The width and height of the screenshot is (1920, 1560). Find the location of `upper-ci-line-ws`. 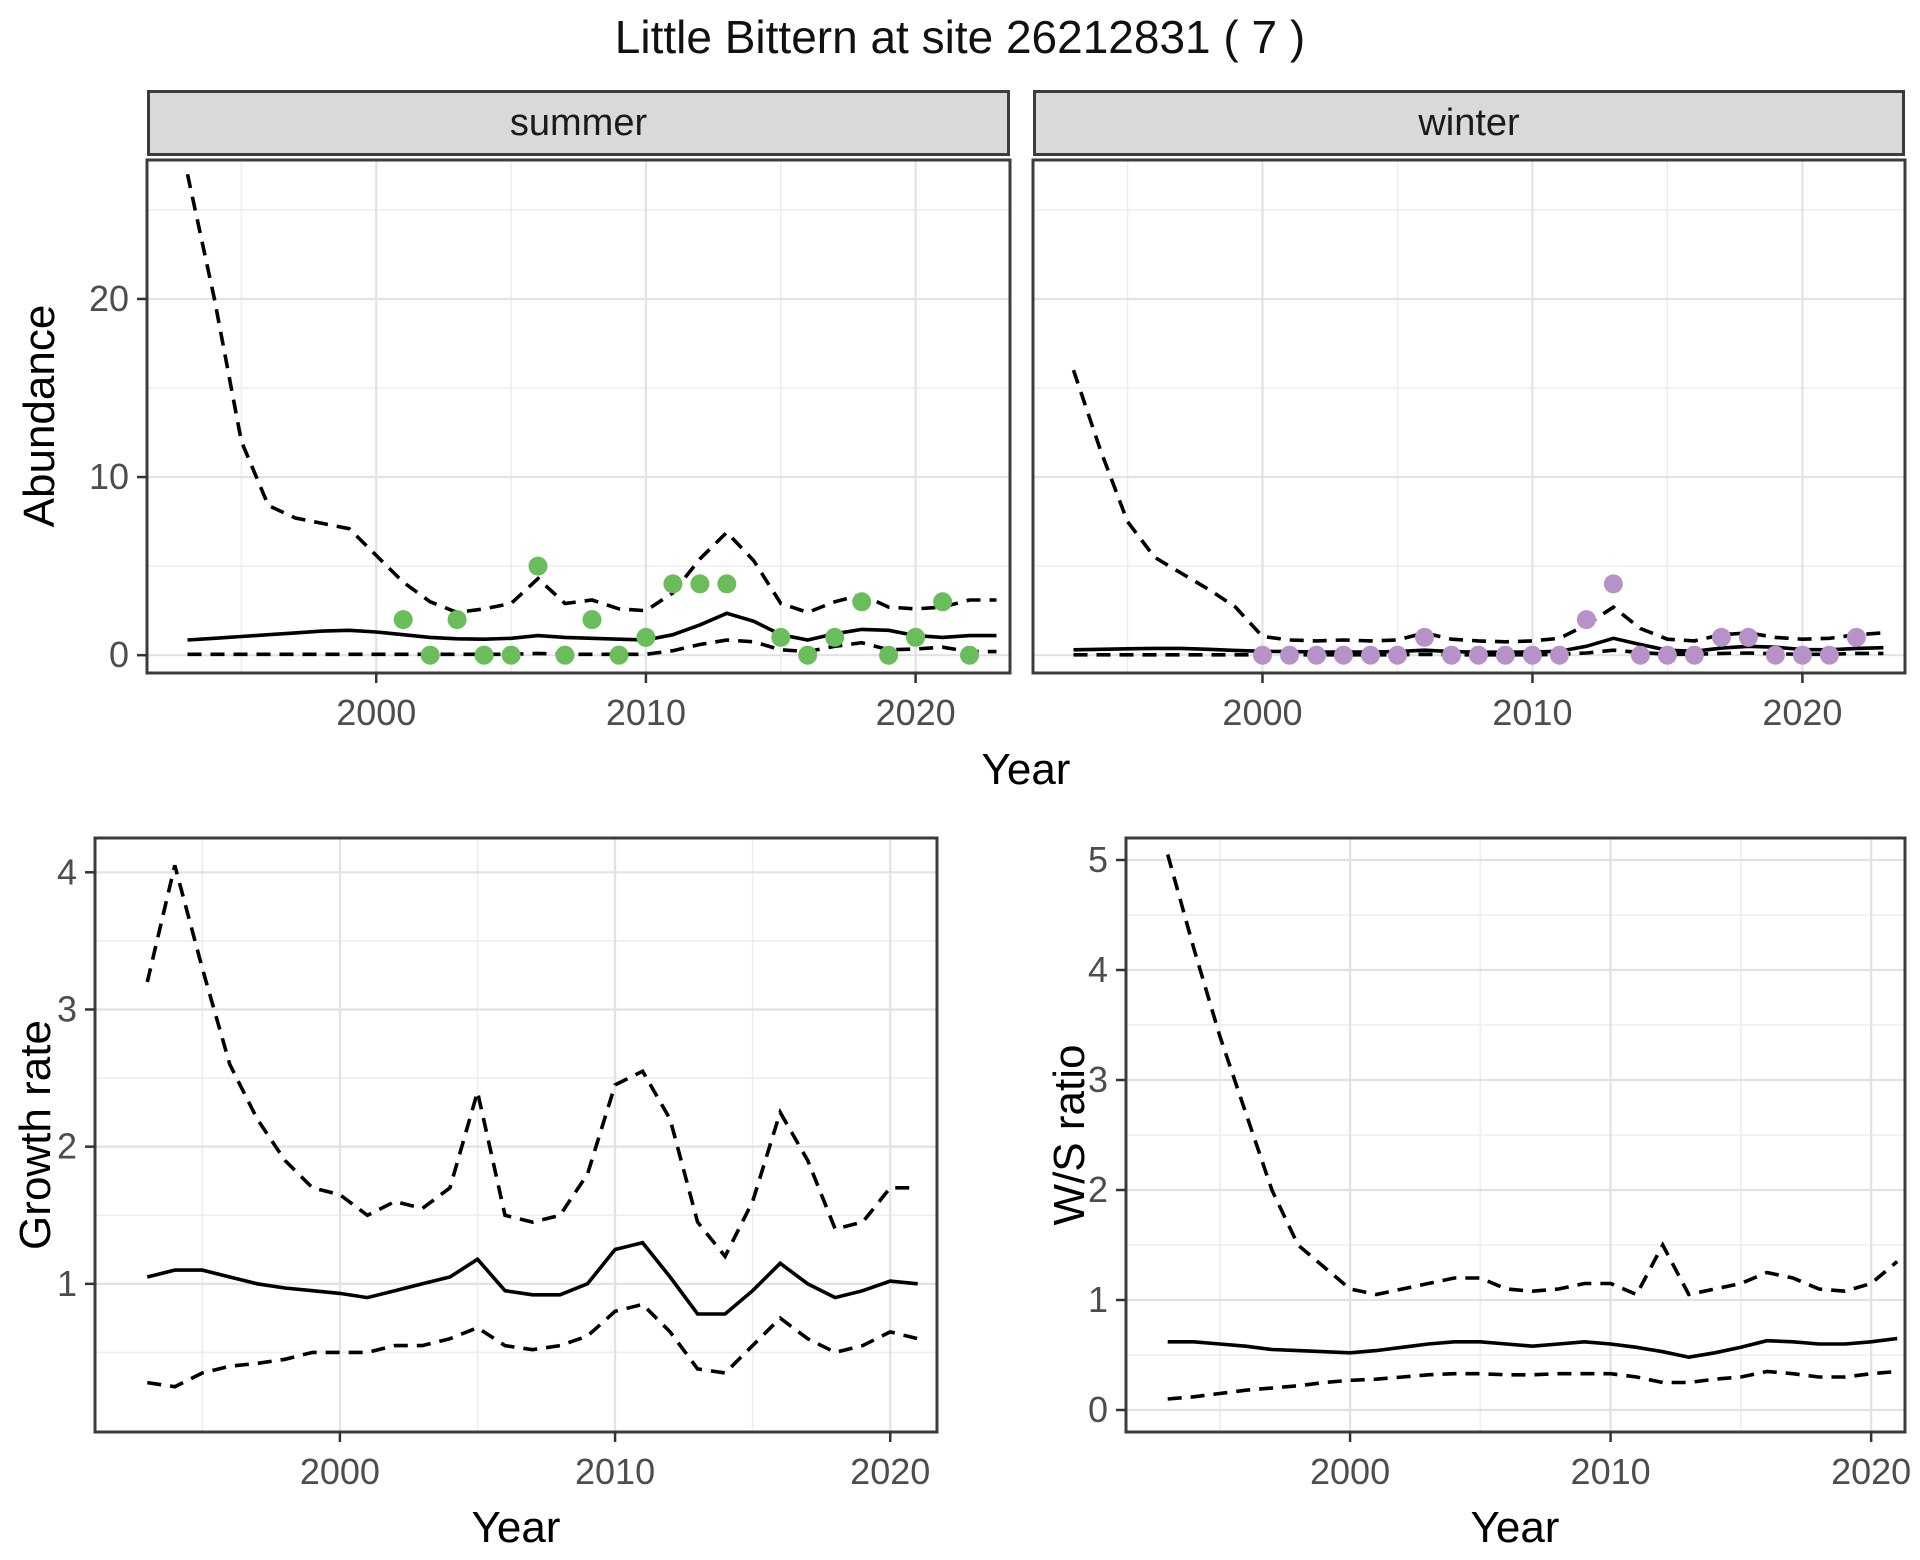

upper-ci-line-ws is located at coordinates (1532, 1075).